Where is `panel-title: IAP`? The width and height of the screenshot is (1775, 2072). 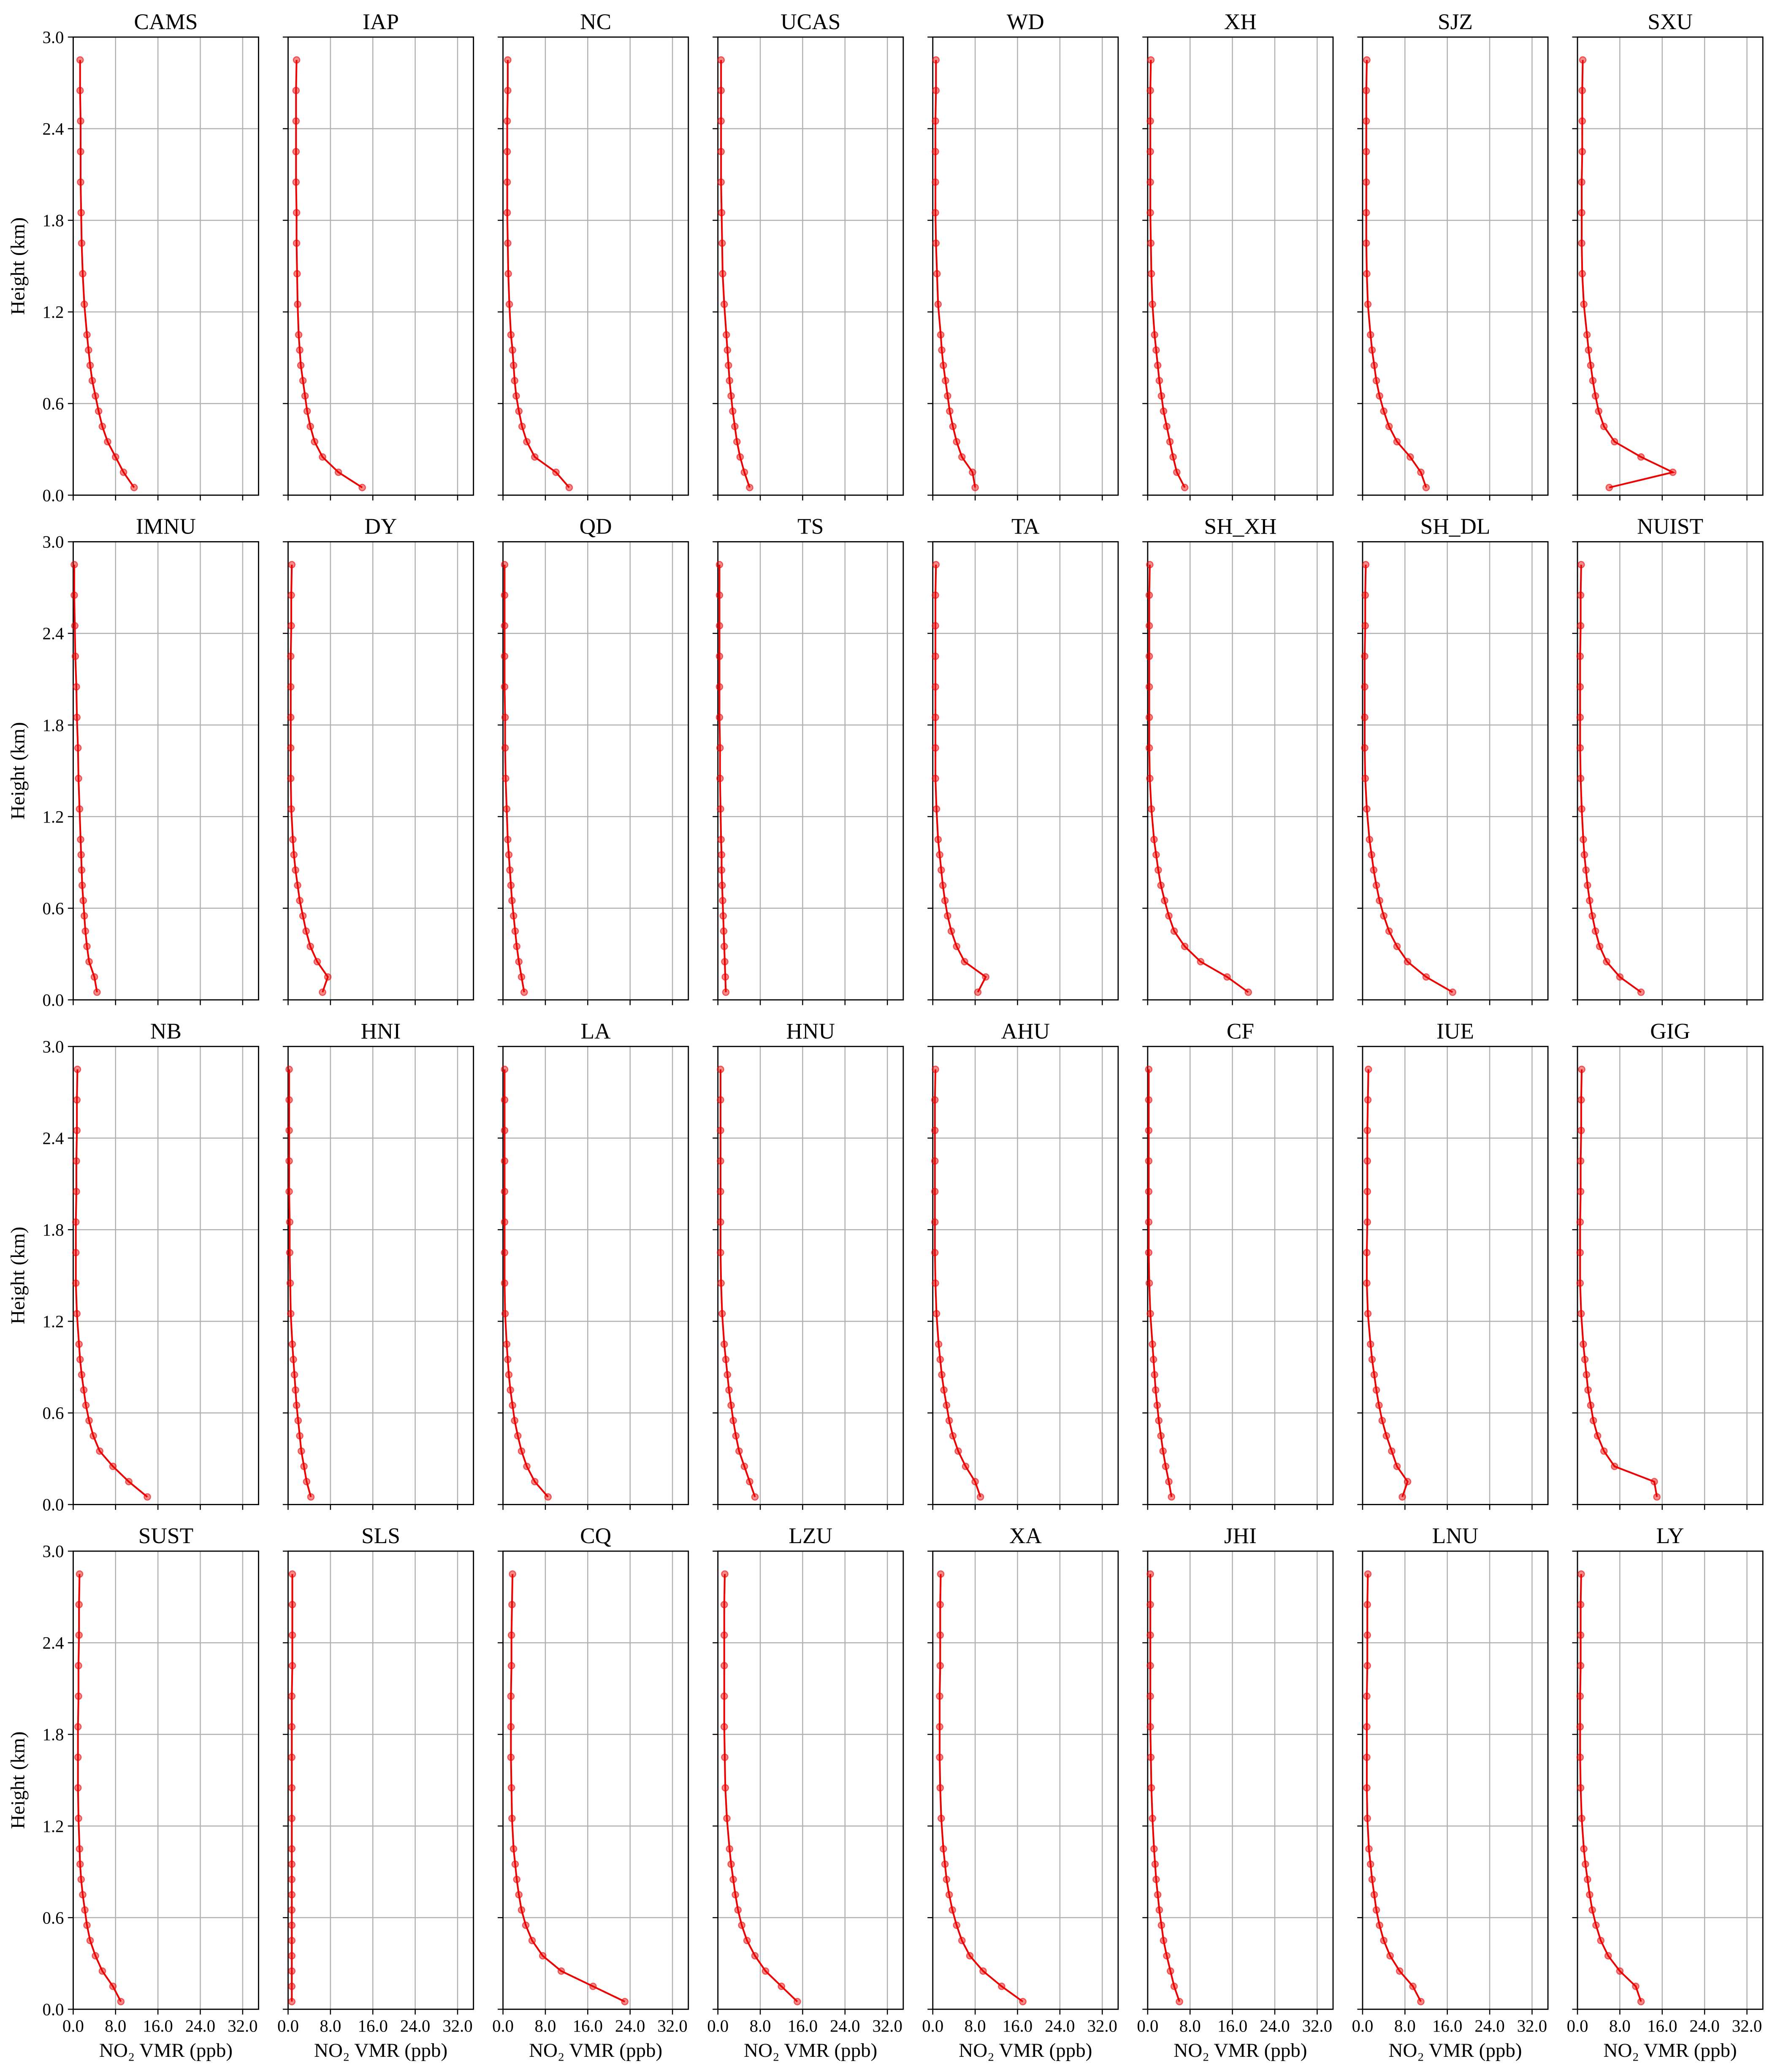 panel-title: IAP is located at coordinates (381, 21).